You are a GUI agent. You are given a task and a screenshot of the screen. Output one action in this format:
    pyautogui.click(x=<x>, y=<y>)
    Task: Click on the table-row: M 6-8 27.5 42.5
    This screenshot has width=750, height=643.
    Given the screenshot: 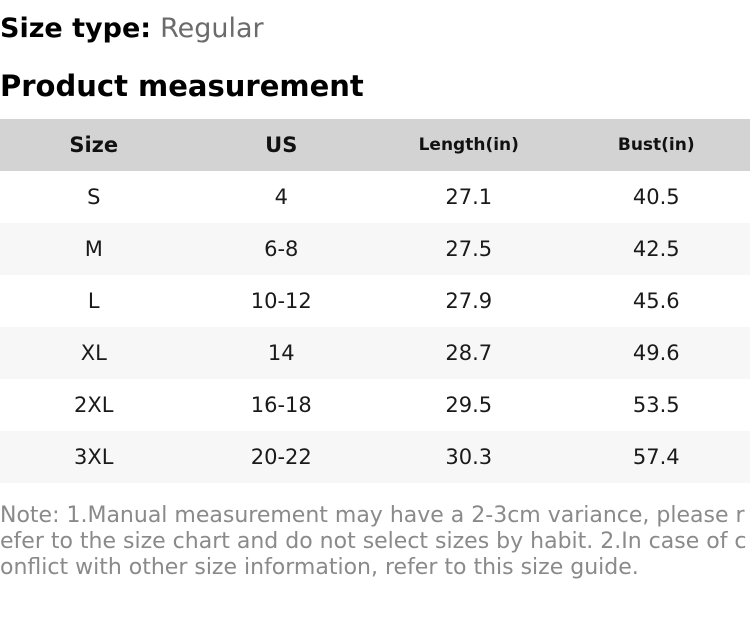 What is the action you would take?
    pyautogui.click(x=375, y=249)
    